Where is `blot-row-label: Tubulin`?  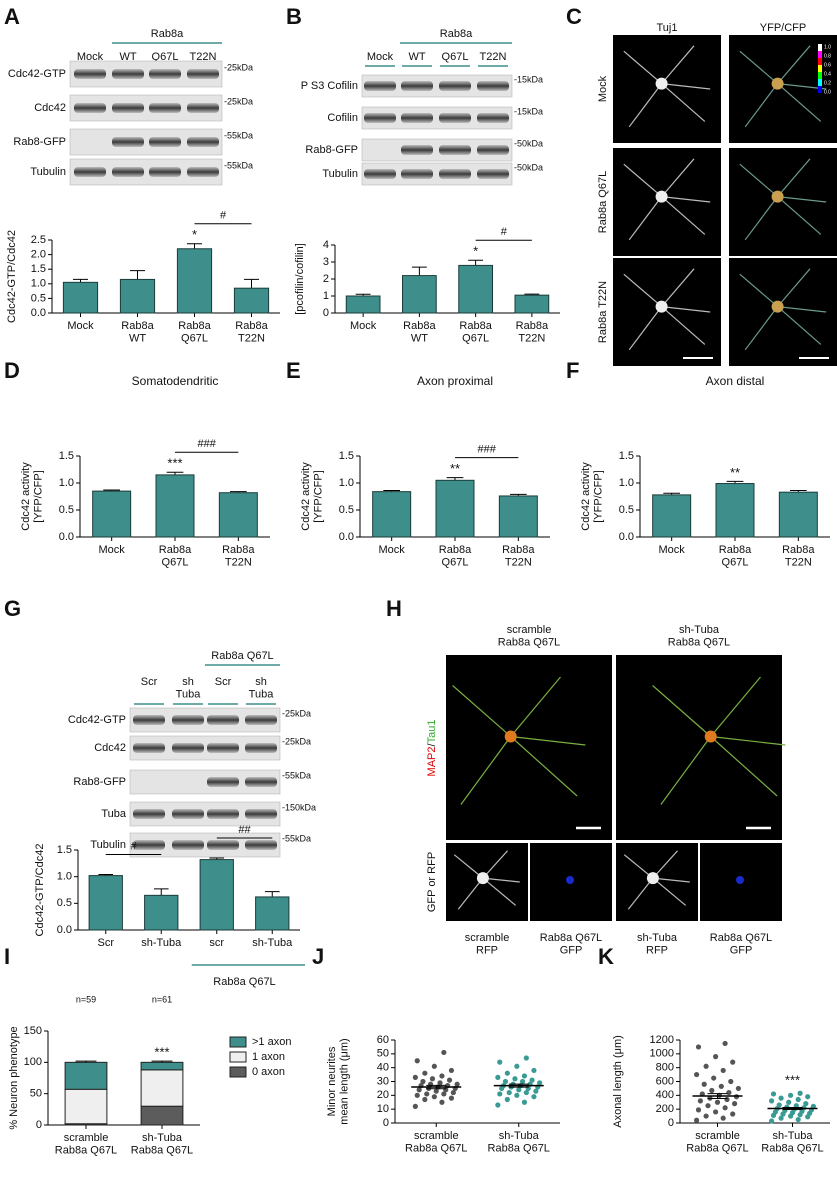 blot-row-label: Tubulin is located at coordinates (48, 172).